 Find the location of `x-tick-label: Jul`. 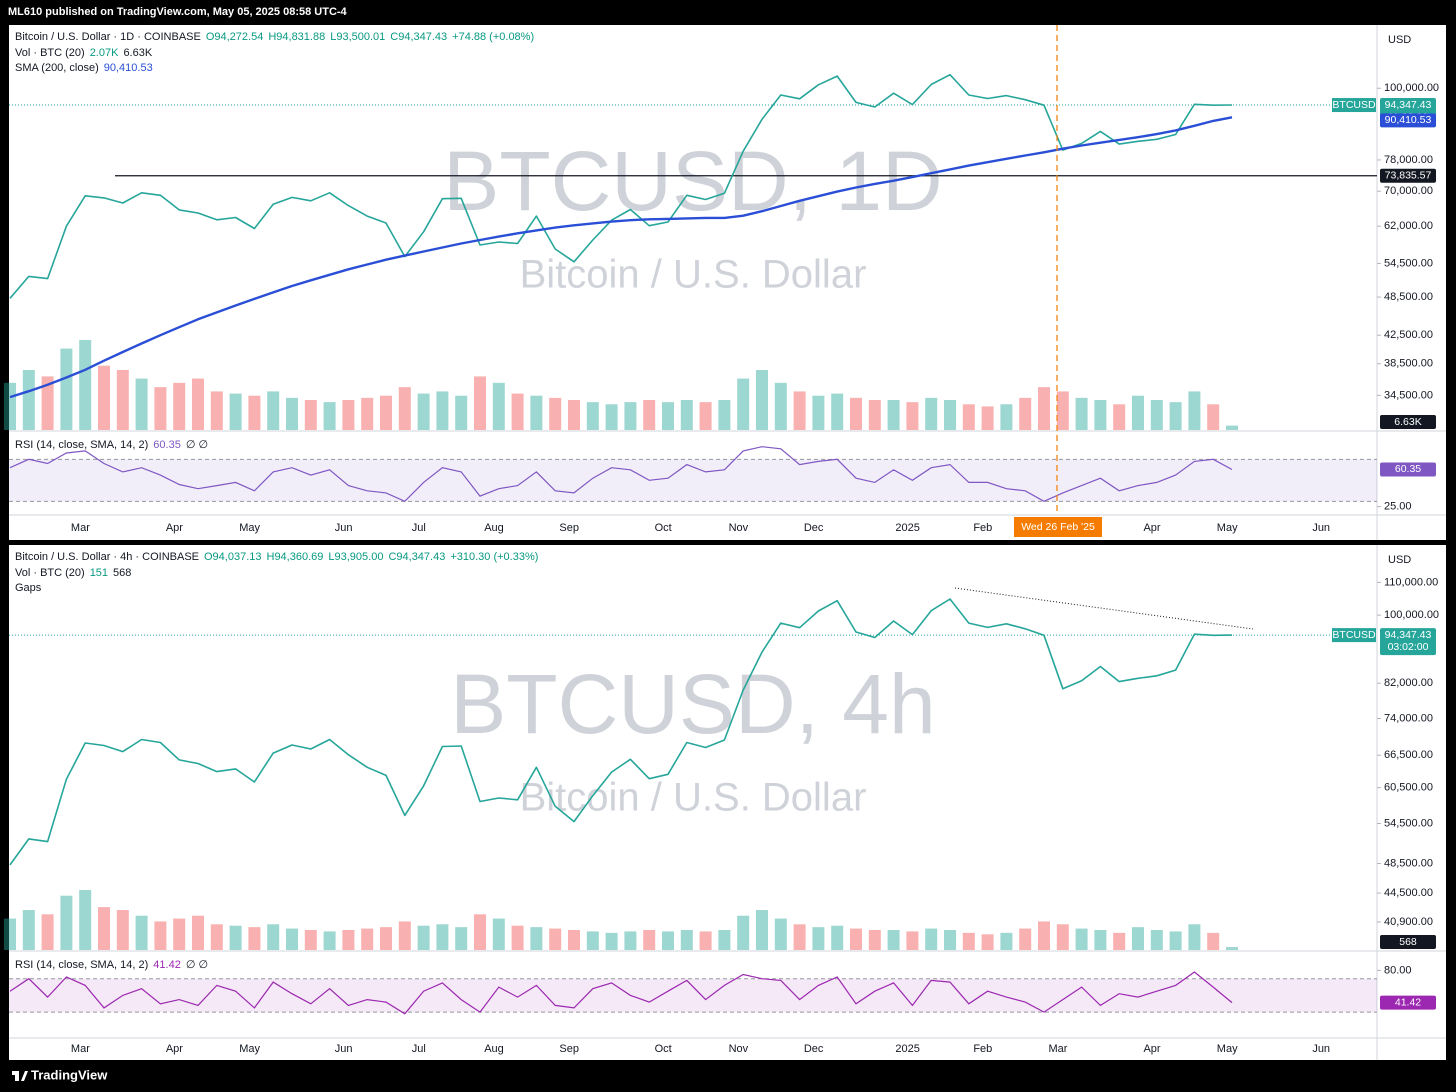

x-tick-label: Jul is located at coordinates (419, 528).